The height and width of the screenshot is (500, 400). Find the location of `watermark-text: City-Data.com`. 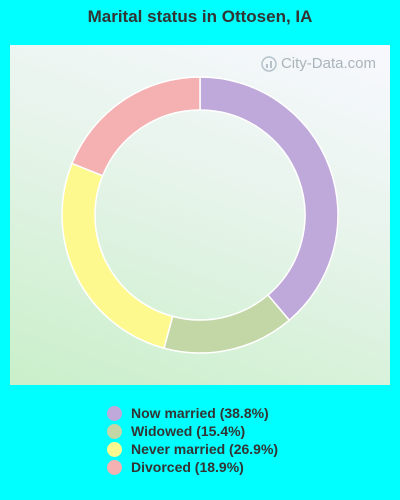

watermark-text: City-Data.com is located at coordinates (328, 63).